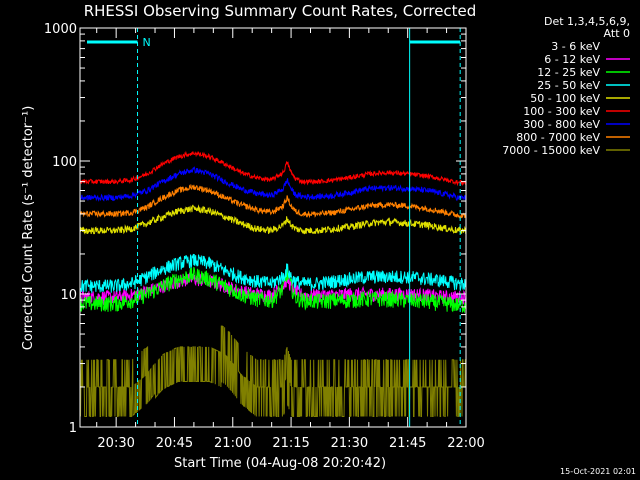 Image resolution: width=640 pixels, height=480 pixels. Describe the element at coordinates (598, 471) in the screenshot. I see `timestamp: 15-Oct-2021 02:01` at that location.